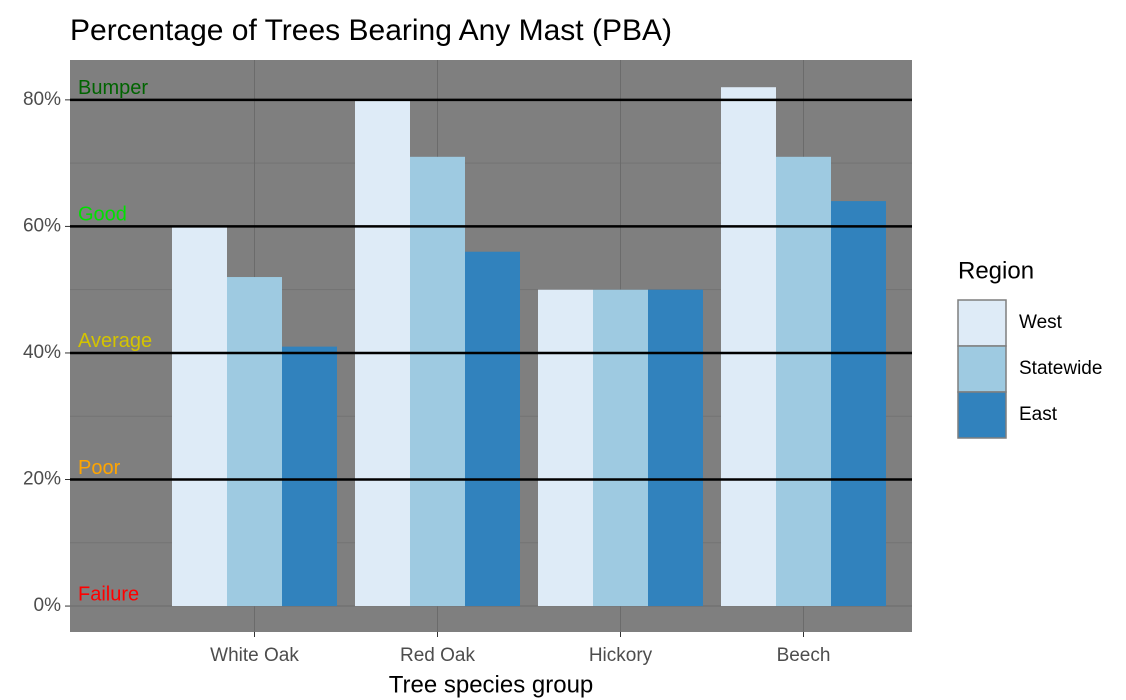  I want to click on threshold-label: Bumper, so click(113, 88).